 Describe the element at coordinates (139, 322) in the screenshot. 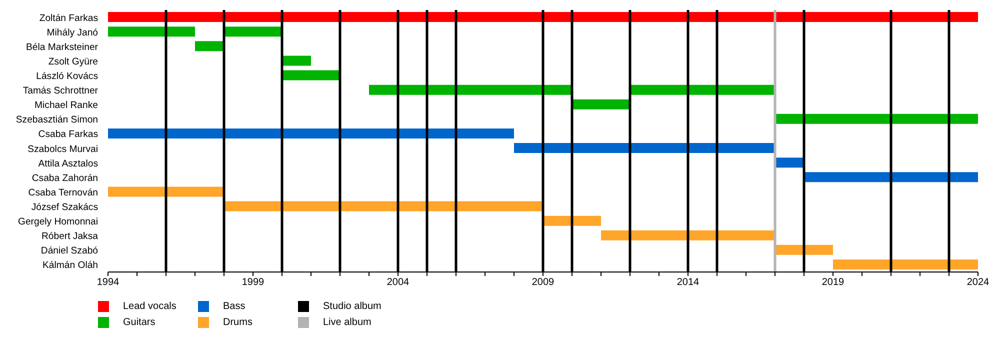

I see `legend-label: Guitars` at that location.